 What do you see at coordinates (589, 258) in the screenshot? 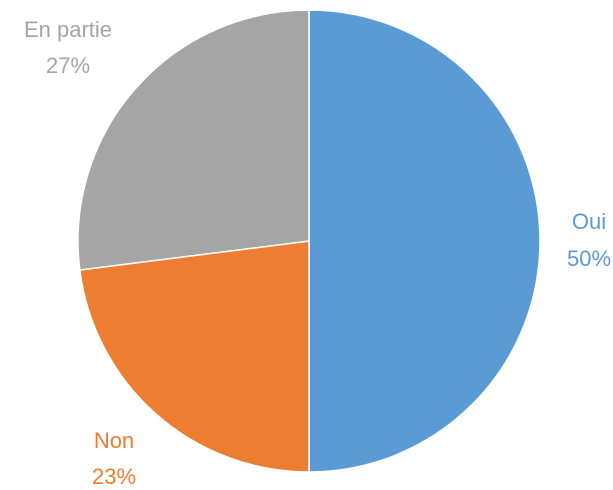
I see `data-label-percent-oui: 50%` at bounding box center [589, 258].